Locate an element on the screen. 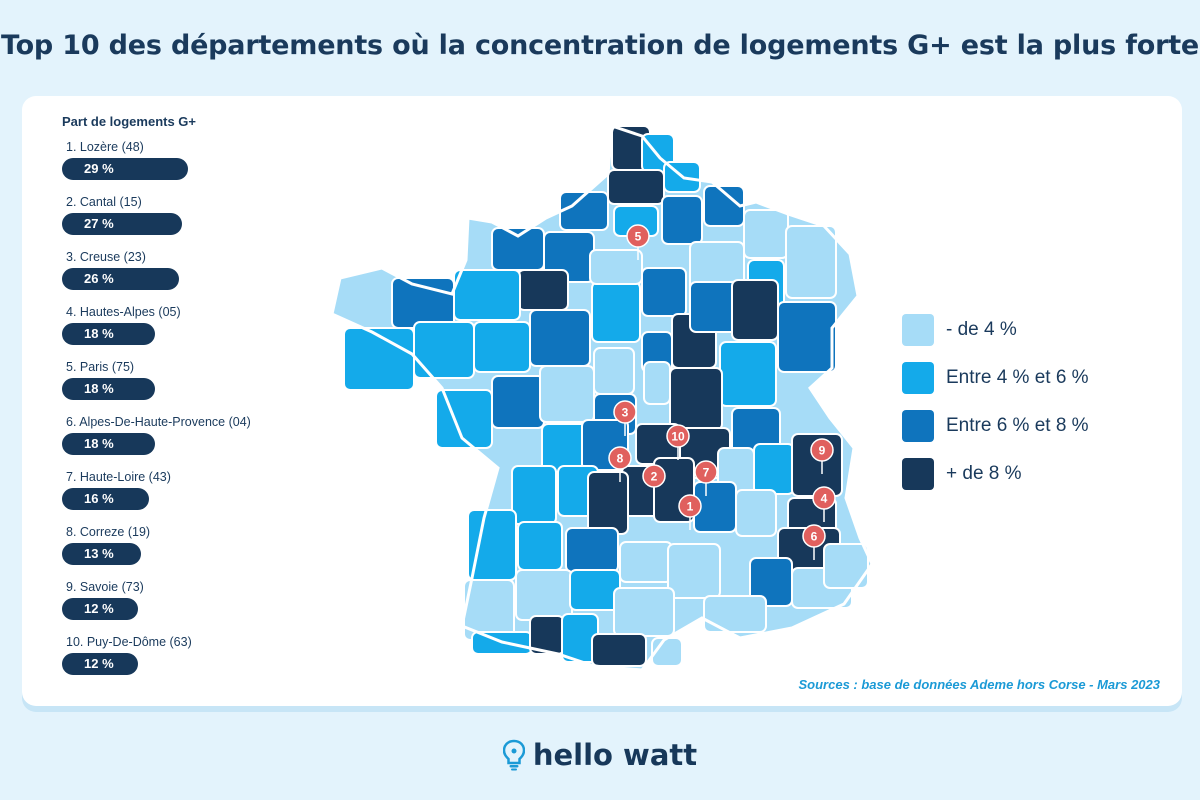 Image resolution: width=1200 pixels, height=800 pixels. legend-item: Entre 4 % et 6 % is located at coordinates (995, 378).